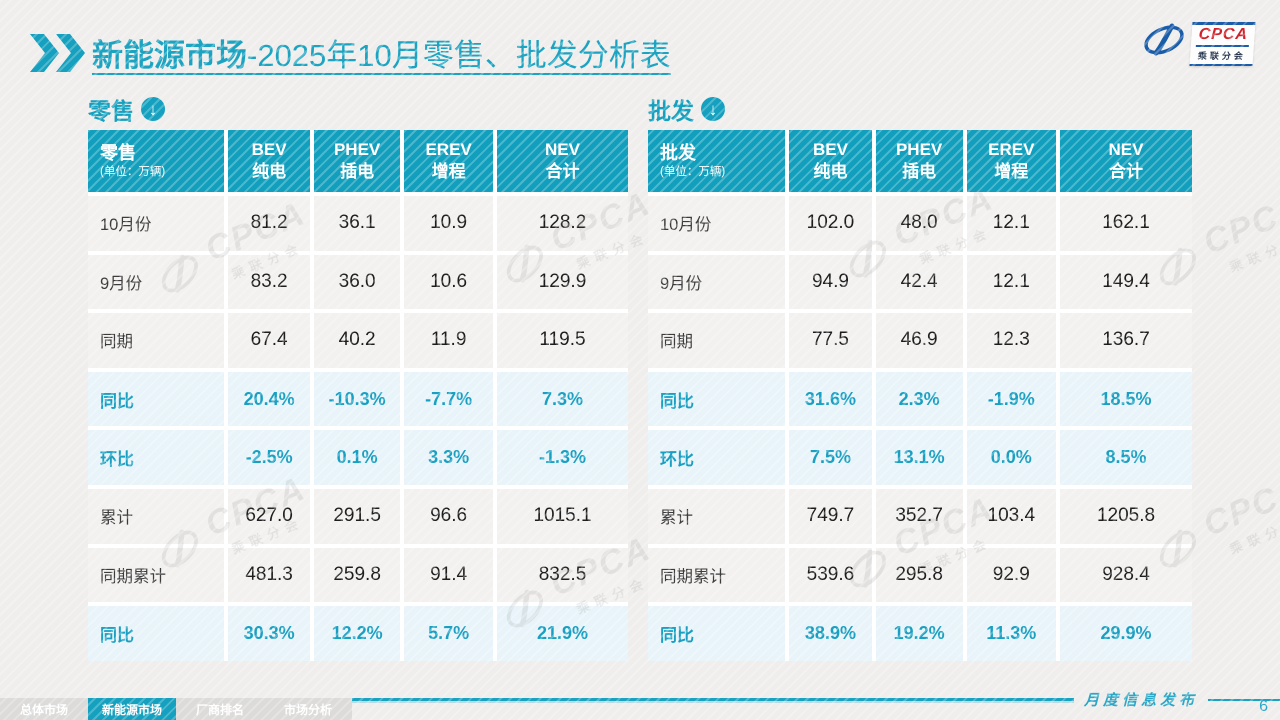 Image resolution: width=1280 pixels, height=720 pixels. Describe the element at coordinates (1263, 706) in the screenshot. I see `page-number: 6` at that location.